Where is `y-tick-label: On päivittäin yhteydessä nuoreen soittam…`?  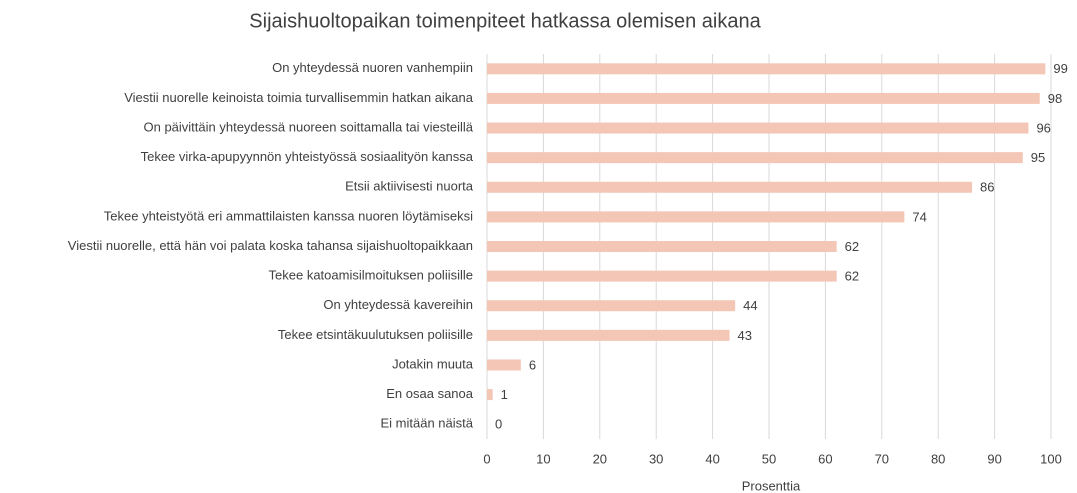
y-tick-label: On päivittäin yhteydessä nuoreen soittam… is located at coordinates (308, 126).